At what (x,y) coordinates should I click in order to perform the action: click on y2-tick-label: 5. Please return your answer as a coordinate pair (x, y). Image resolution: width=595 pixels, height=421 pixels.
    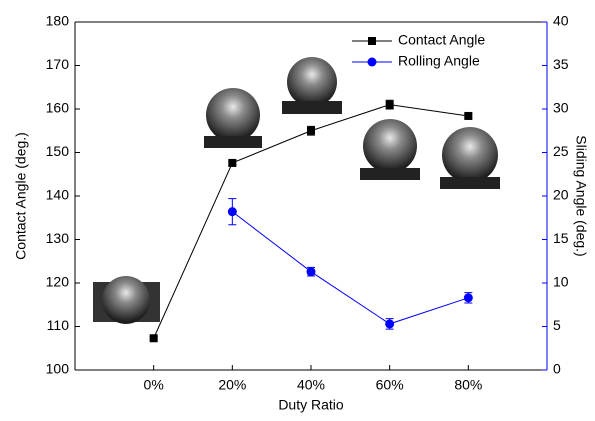
    Looking at the image, I should click on (557, 325).